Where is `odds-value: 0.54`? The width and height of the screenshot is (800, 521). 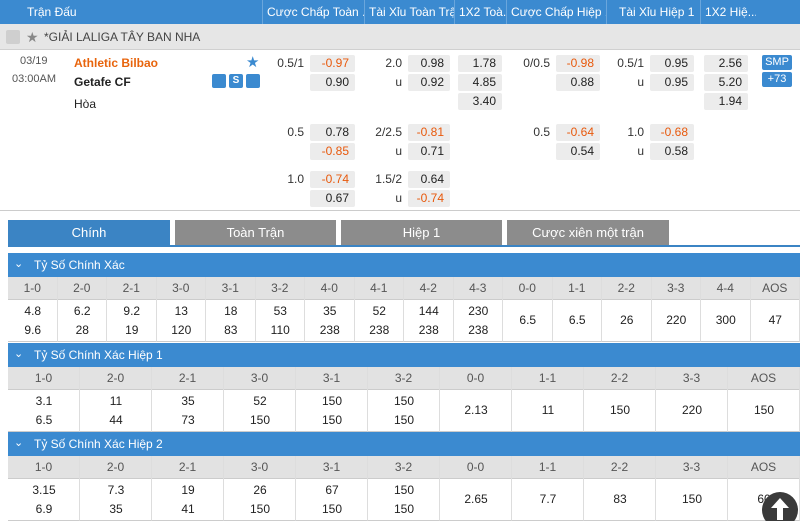 odds-value: 0.54 is located at coordinates (578, 151).